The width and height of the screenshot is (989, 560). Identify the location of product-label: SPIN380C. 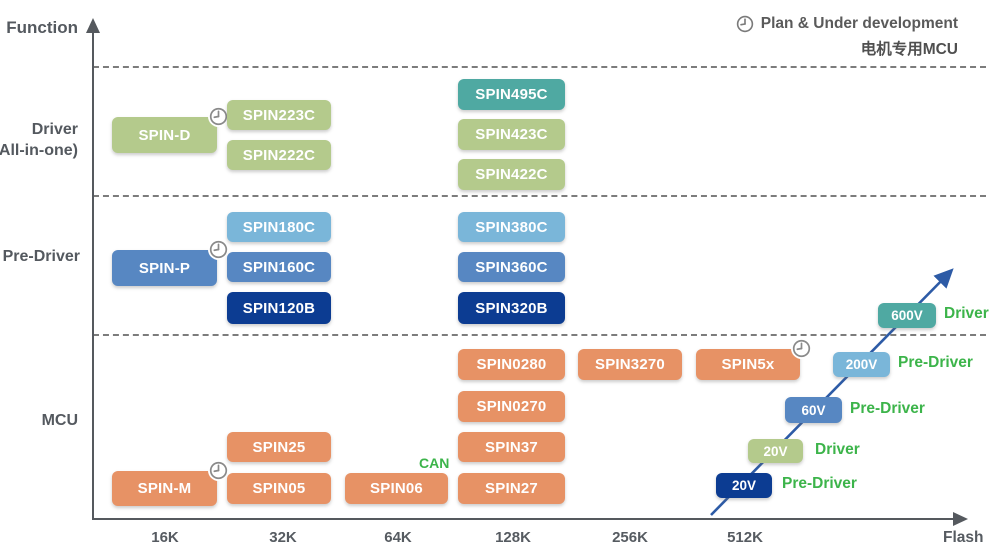
(511, 227).